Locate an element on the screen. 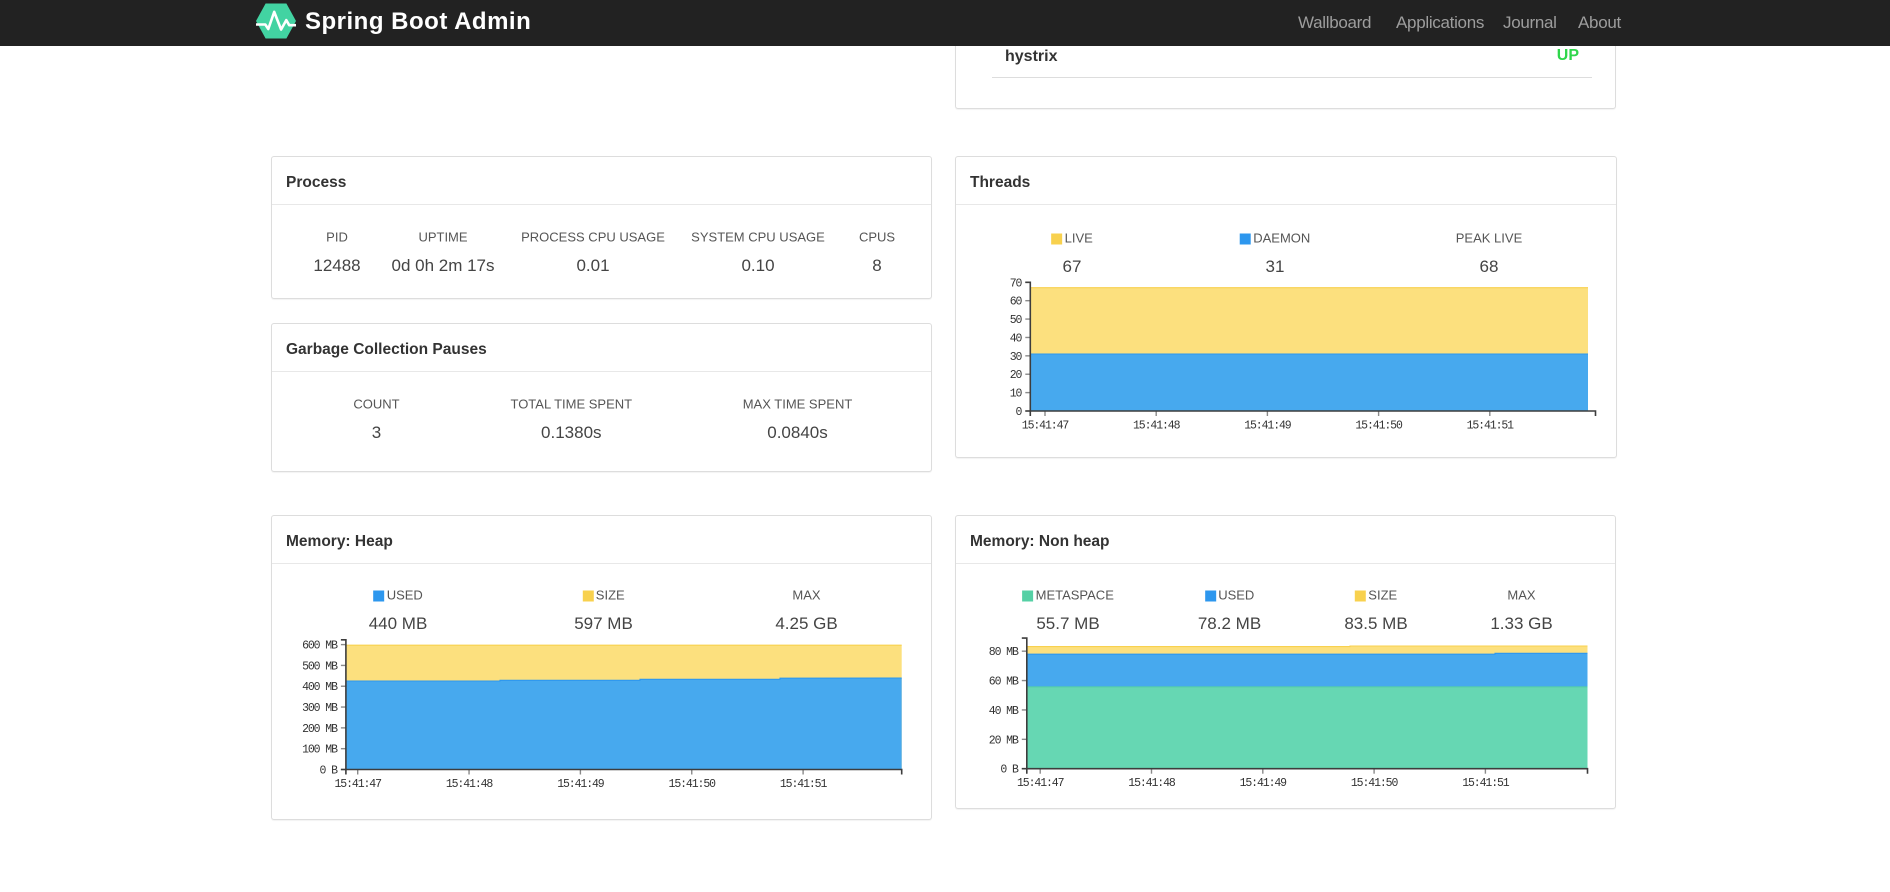 The width and height of the screenshot is (1890, 892). svg-text: 300 MB is located at coordinates (320, 708).